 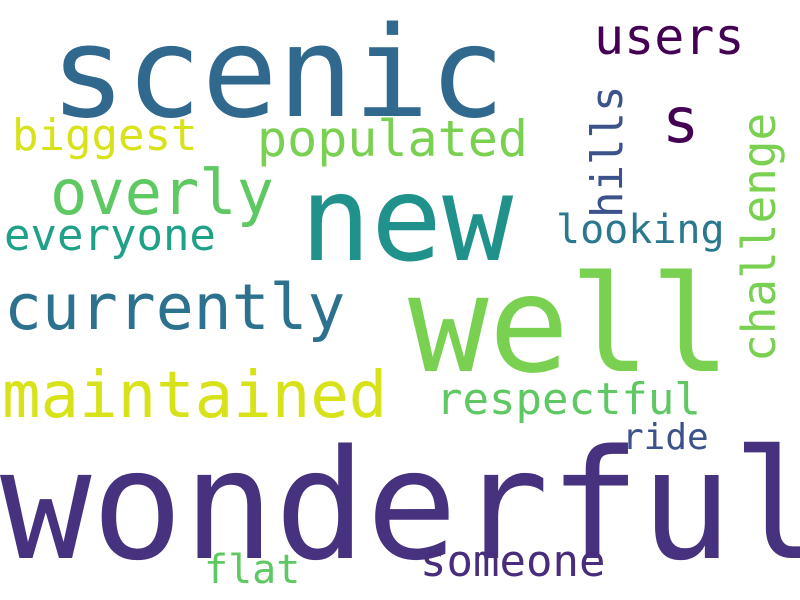 What do you see at coordinates (105, 135) in the screenshot?
I see `word-biggest: biggest` at bounding box center [105, 135].